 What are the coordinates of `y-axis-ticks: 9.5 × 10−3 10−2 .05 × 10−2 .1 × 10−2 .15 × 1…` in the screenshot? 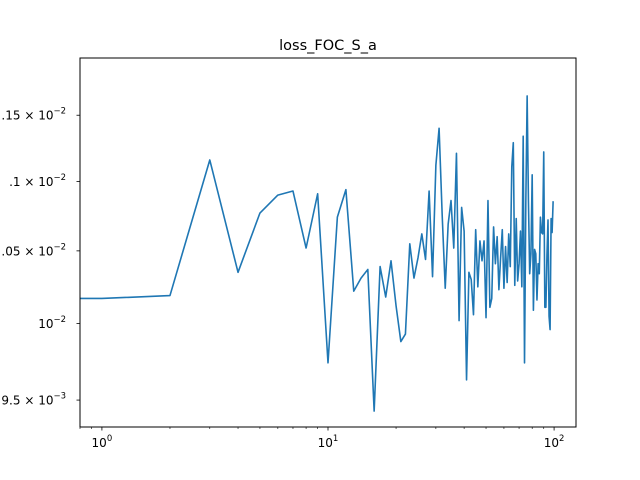 It's located at (40, 257).